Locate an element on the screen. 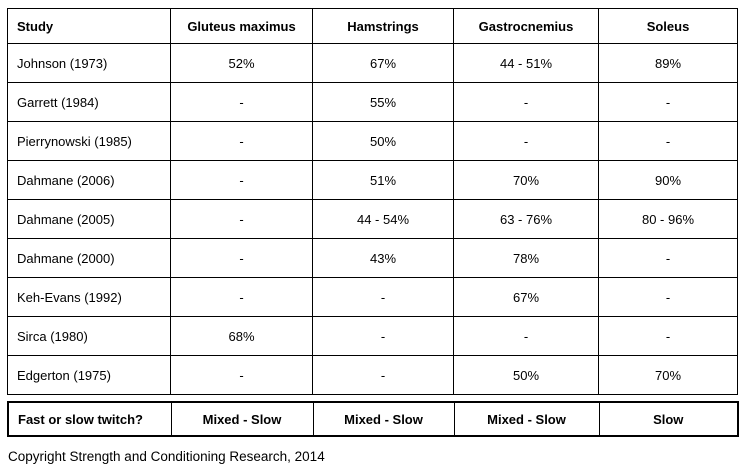 This screenshot has width=751, height=475. column-header-soleus: Soleus is located at coordinates (668, 26).